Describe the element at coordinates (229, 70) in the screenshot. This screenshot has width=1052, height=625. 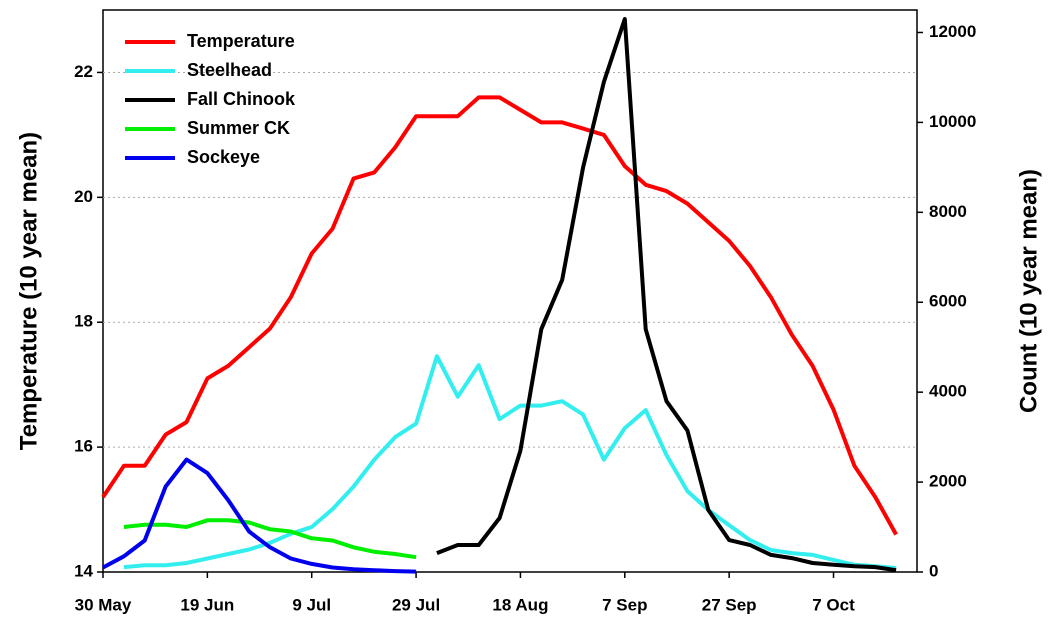
I see `legend-label: Steelhead` at that location.